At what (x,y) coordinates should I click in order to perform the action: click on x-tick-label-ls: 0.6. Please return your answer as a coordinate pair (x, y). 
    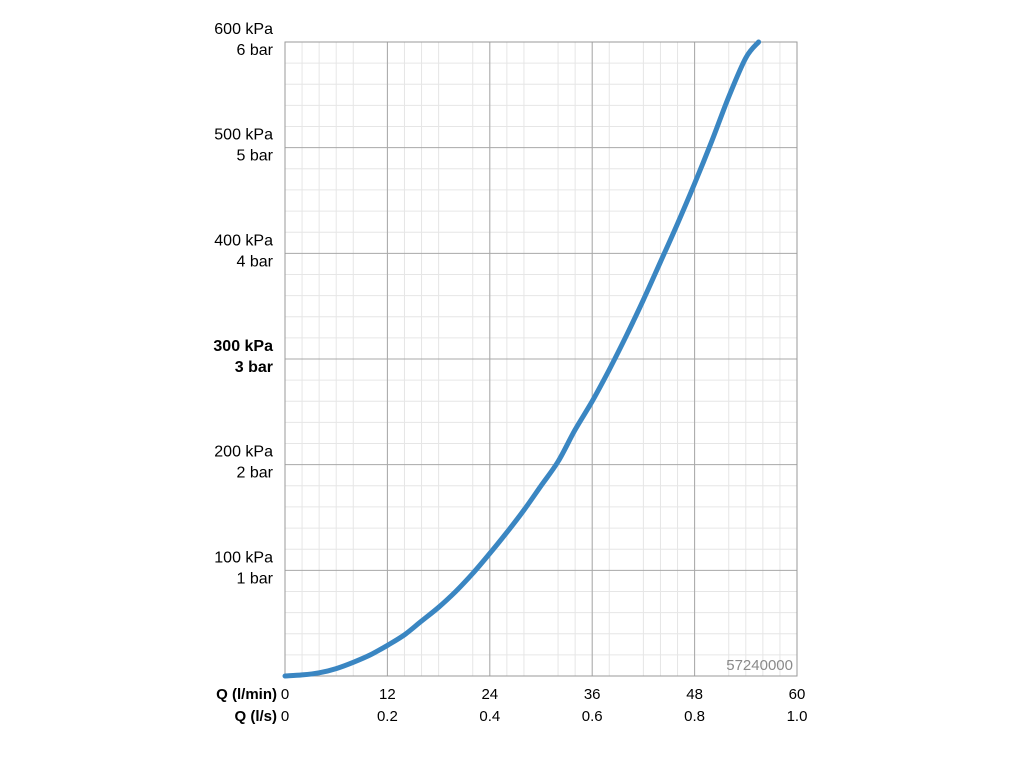
    Looking at the image, I should click on (592, 716).